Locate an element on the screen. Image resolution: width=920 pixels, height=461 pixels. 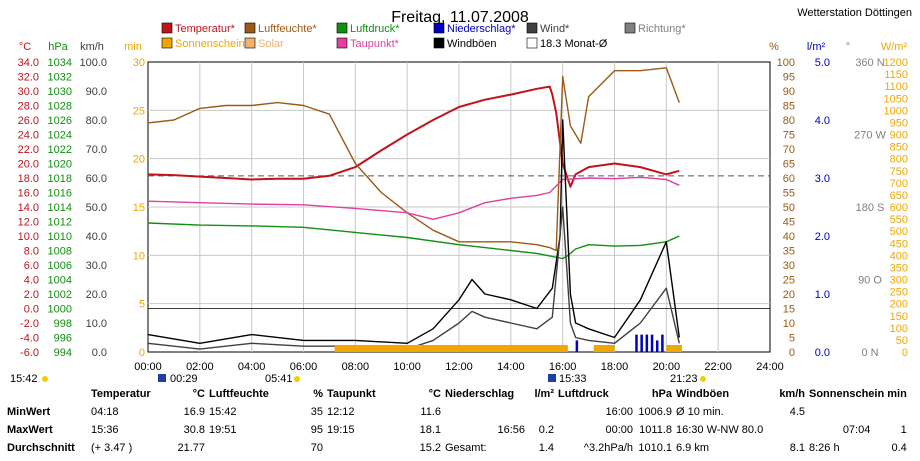
humidity-axis-tick: 95 is located at coordinates (789, 78).